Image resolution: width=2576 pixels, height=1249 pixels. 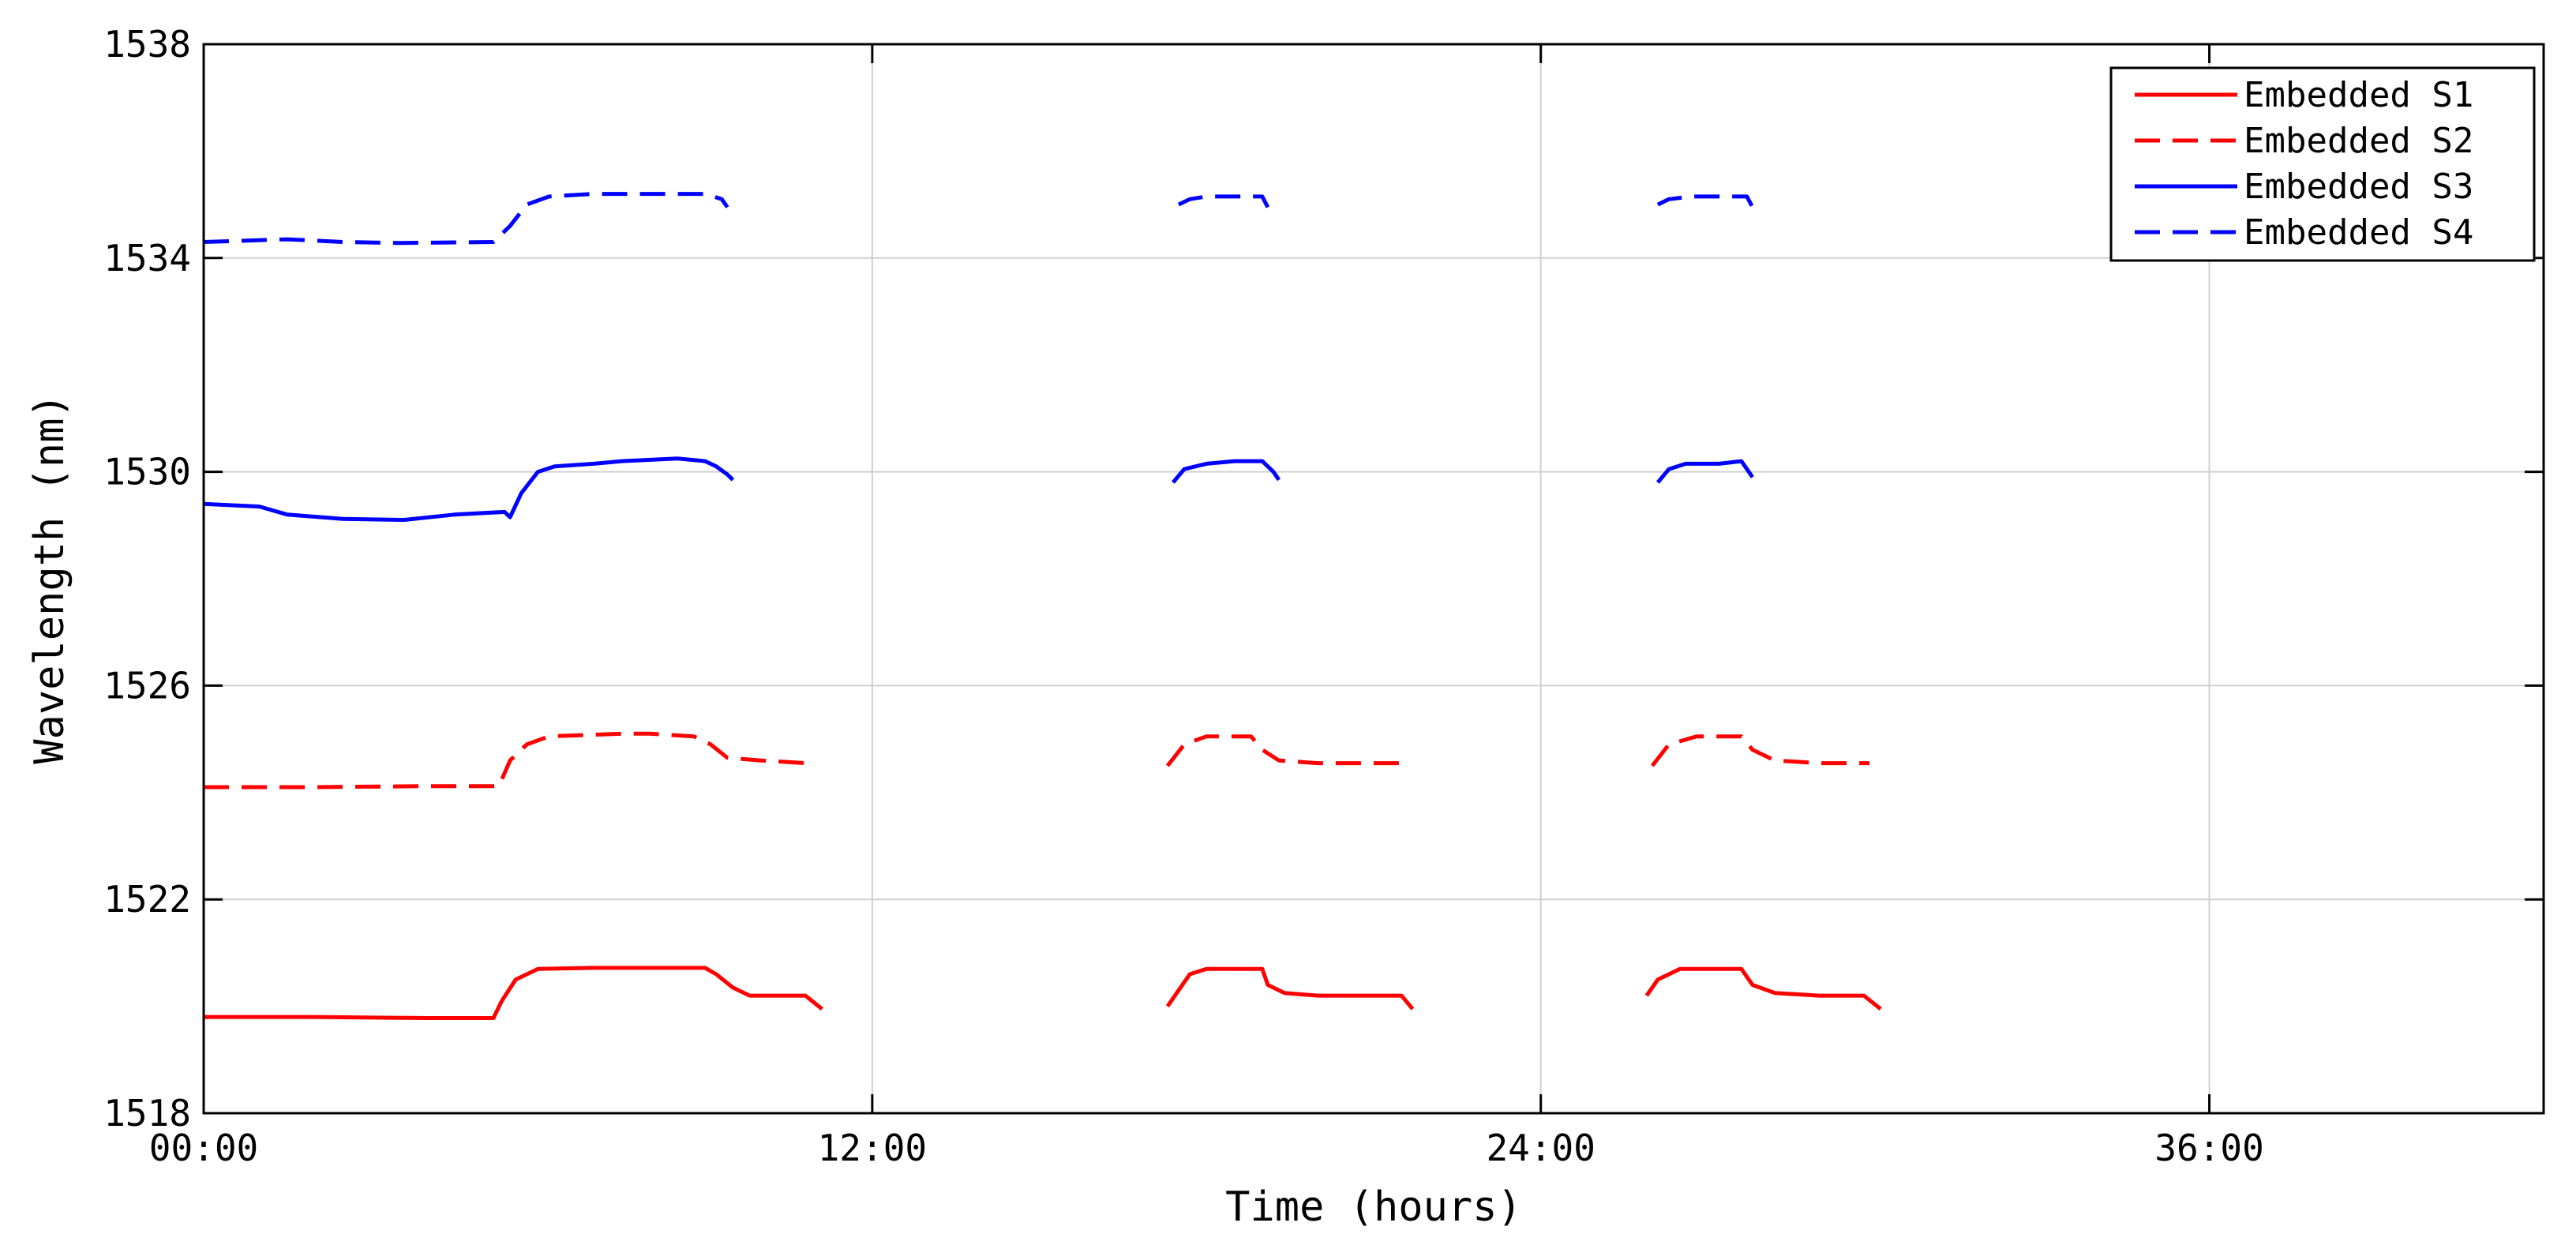 I want to click on y-tick-label: 1522, so click(x=147, y=900).